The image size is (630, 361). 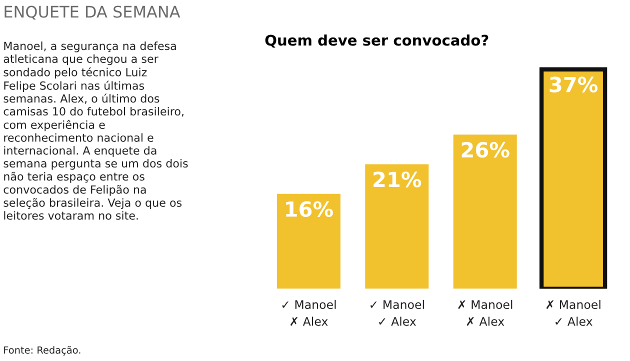 I want to click on text: ENQUETE DA SEMANA, so click(x=92, y=13).